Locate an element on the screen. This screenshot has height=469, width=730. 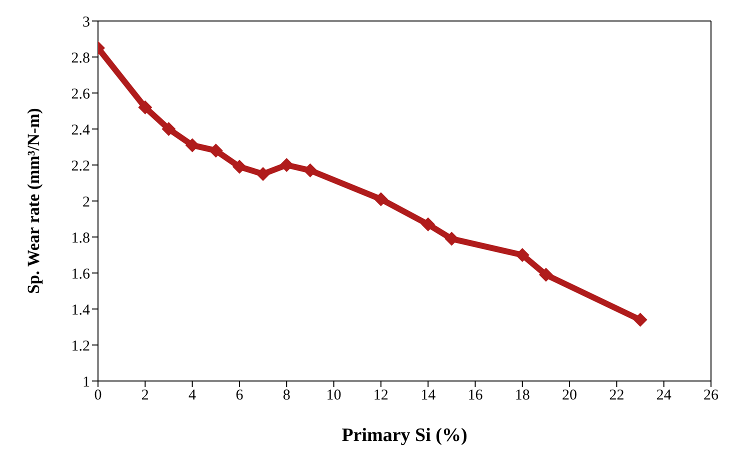
y-axis-title: Sp. Wear rate (mm³/N-m) is located at coordinates (34, 201).